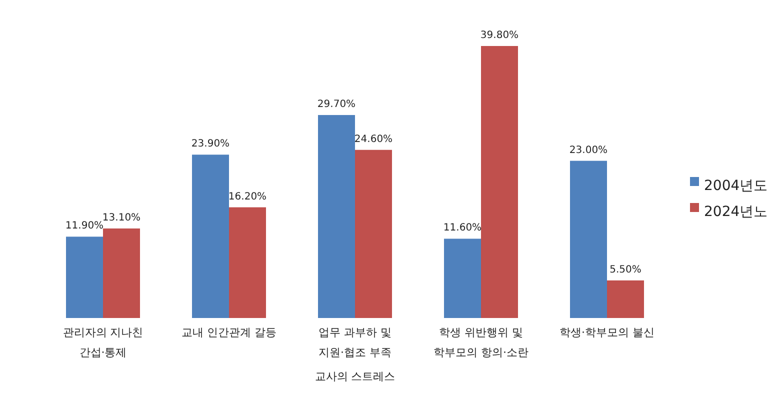 The width and height of the screenshot is (780, 397). I want to click on legend-label: 2024년노, so click(736, 212).